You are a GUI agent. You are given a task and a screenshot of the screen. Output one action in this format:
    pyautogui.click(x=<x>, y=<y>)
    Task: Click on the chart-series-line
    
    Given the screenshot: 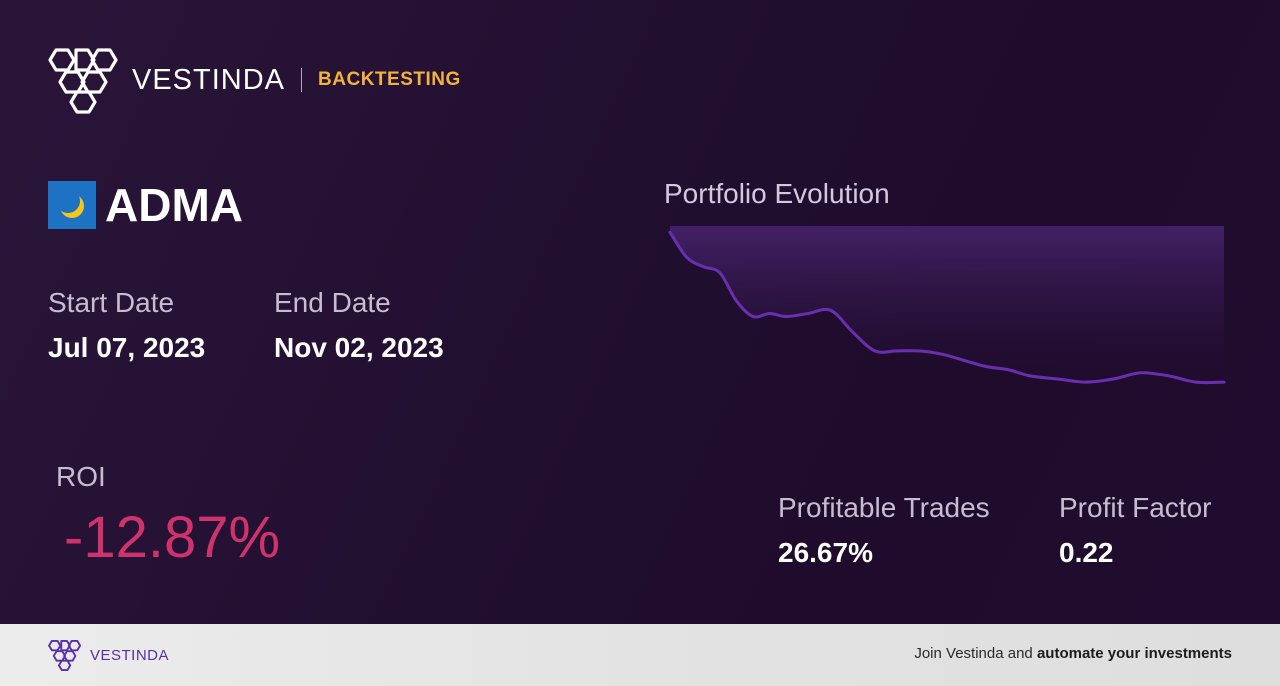 What is the action you would take?
    pyautogui.click(x=947, y=307)
    